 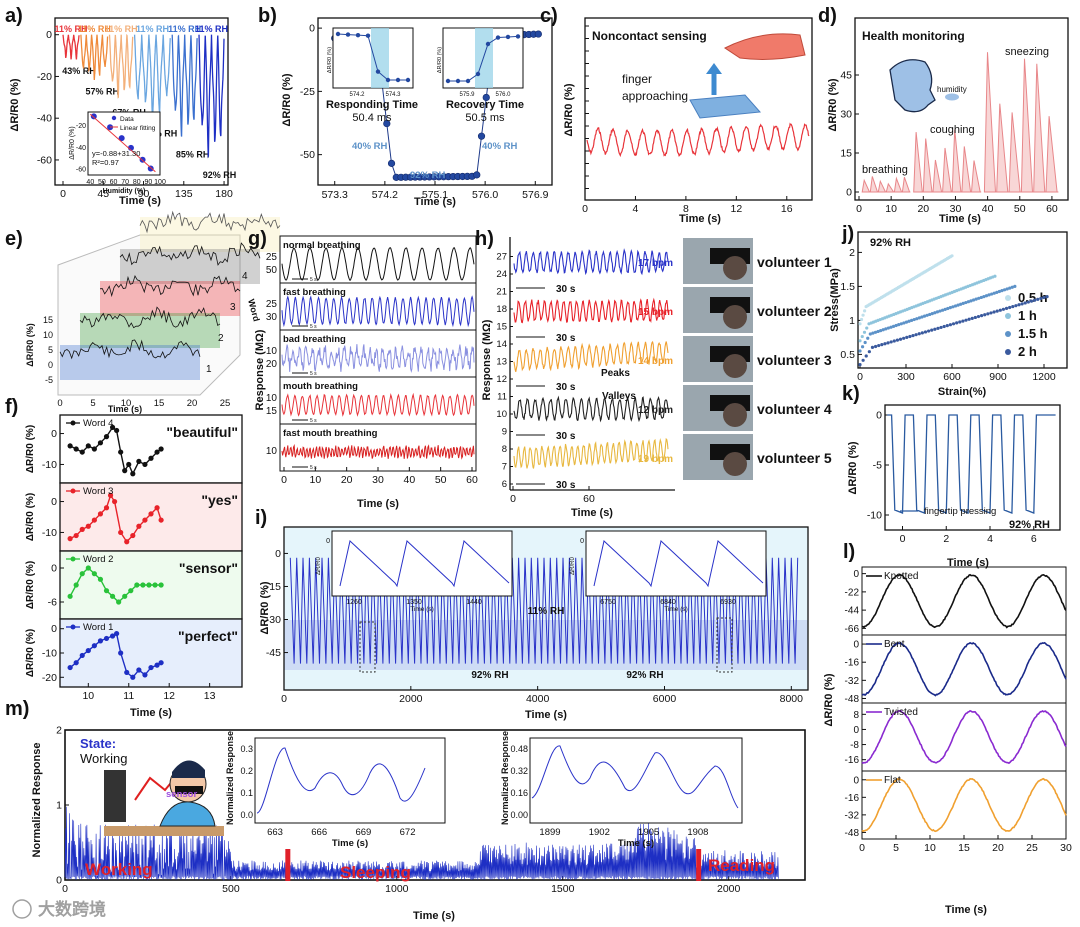 I want to click on panel-m-inset2-curve, so click(x=635, y=777).